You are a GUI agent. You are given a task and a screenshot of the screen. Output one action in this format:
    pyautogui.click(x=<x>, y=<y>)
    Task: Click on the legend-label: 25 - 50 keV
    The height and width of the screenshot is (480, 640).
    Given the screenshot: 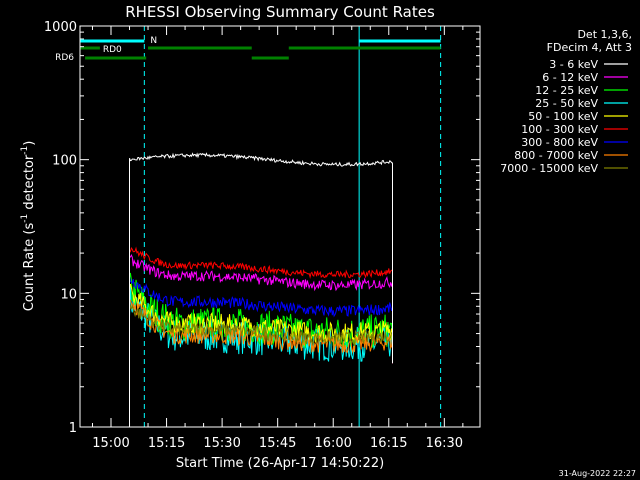 What is the action you would take?
    pyautogui.click(x=566, y=103)
    